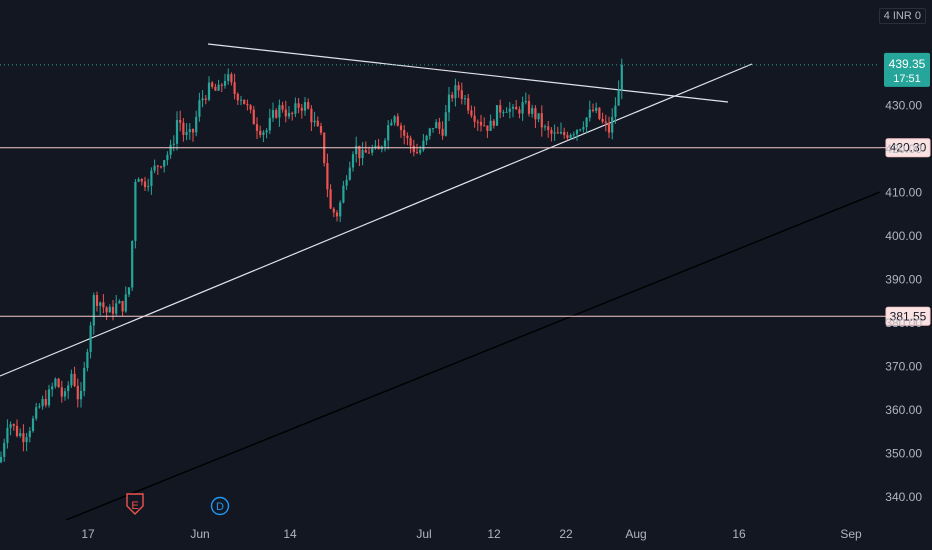 Image resolution: width=932 pixels, height=550 pixels. Describe the element at coordinates (471, 534) in the screenshot. I see `time-axis: 17 Jun 14 Jul 12 22 Aug 16 Sep` at that location.